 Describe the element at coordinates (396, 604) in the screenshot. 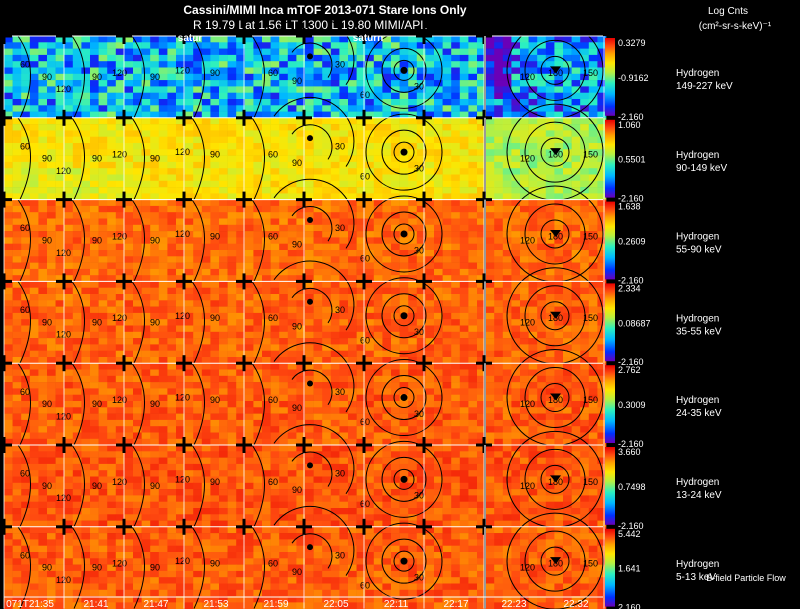

I see `x-tick-7: 22:11` at that location.